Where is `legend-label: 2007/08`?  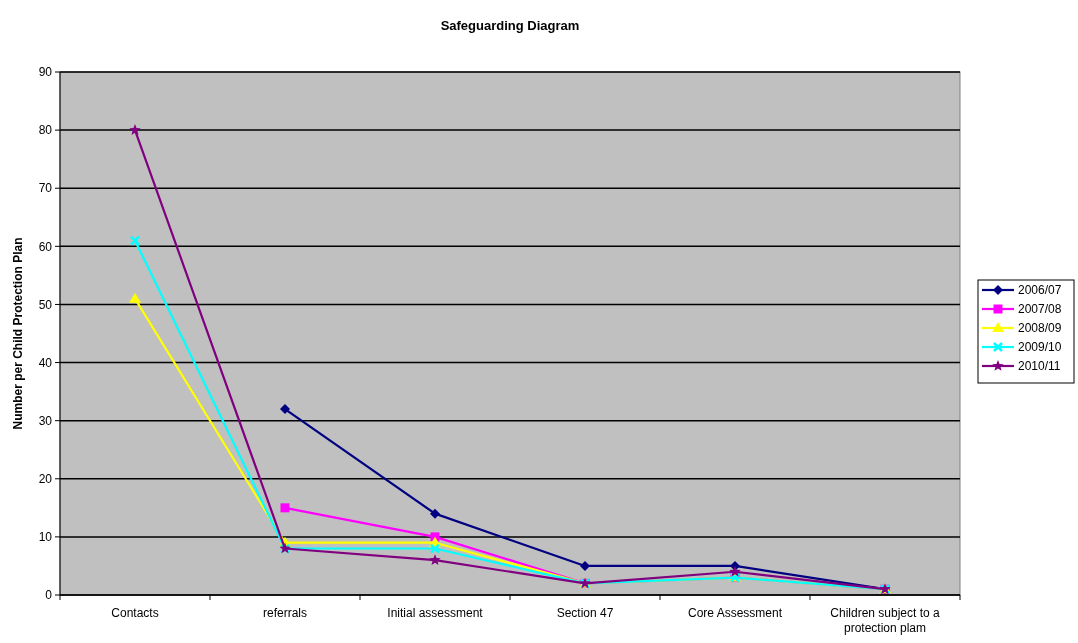
legend-label: 2007/08 is located at coordinates (1040, 309).